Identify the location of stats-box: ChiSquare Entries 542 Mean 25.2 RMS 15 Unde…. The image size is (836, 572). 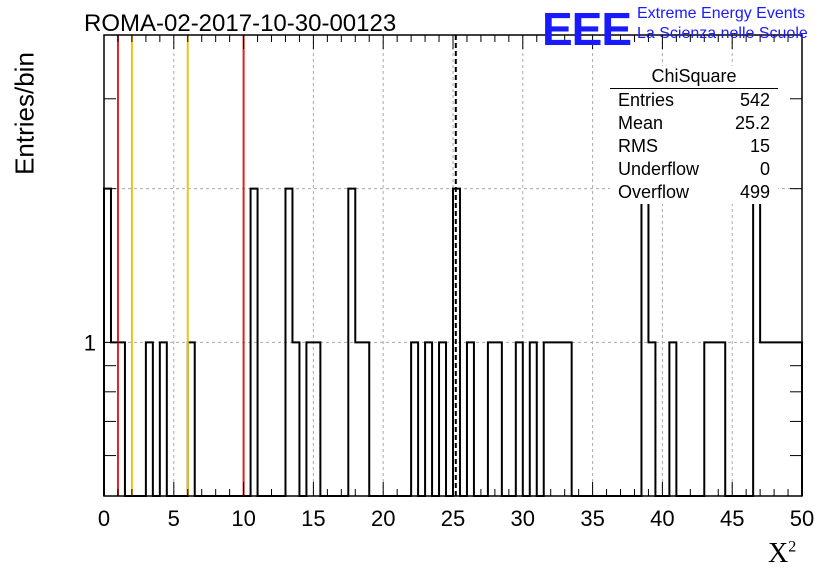
(694, 135).